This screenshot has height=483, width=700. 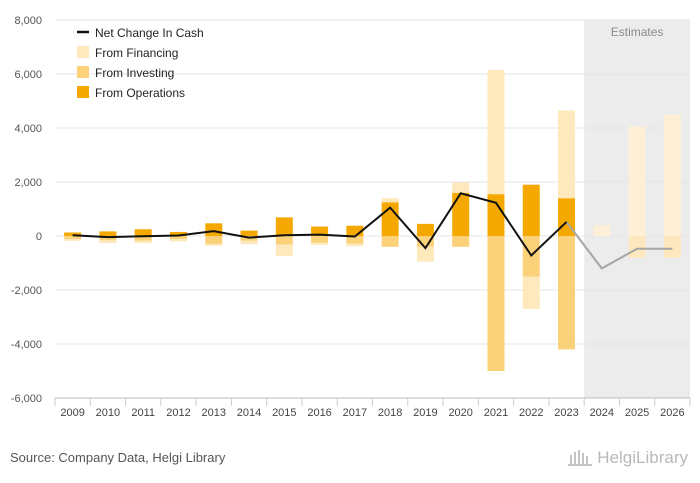 I want to click on bar-from-financing-2016, so click(x=320, y=243).